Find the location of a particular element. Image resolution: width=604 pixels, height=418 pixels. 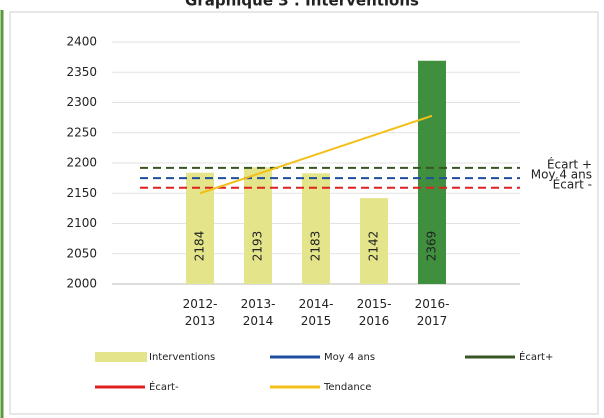

bar-value-label: 2193 is located at coordinates (258, 246).